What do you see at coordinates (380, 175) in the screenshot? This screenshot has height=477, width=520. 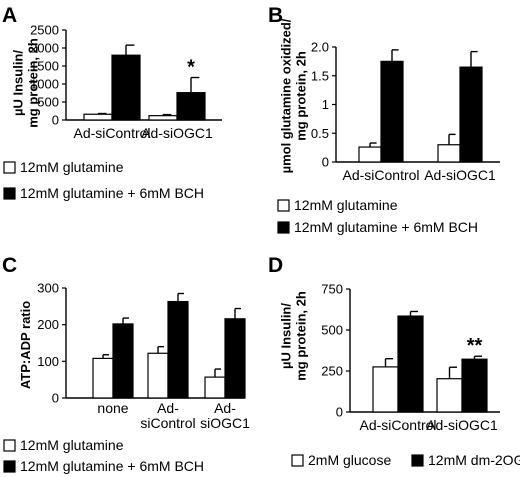 I see `panel-b-category-label: Ad-siControl` at bounding box center [380, 175].